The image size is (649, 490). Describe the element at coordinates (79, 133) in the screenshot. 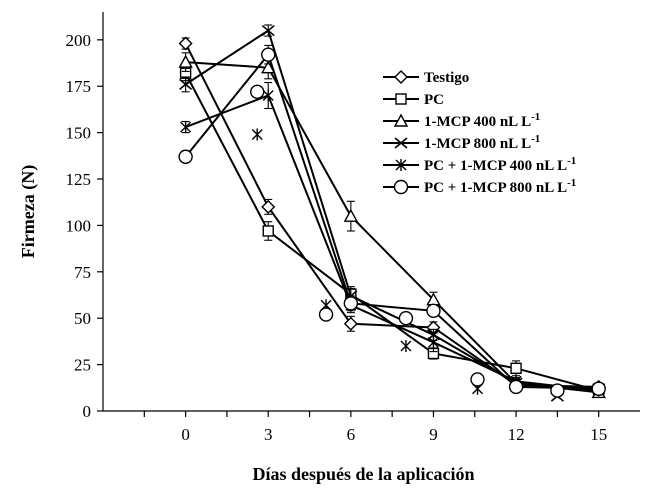

I see `y-tick-label: 150` at that location.